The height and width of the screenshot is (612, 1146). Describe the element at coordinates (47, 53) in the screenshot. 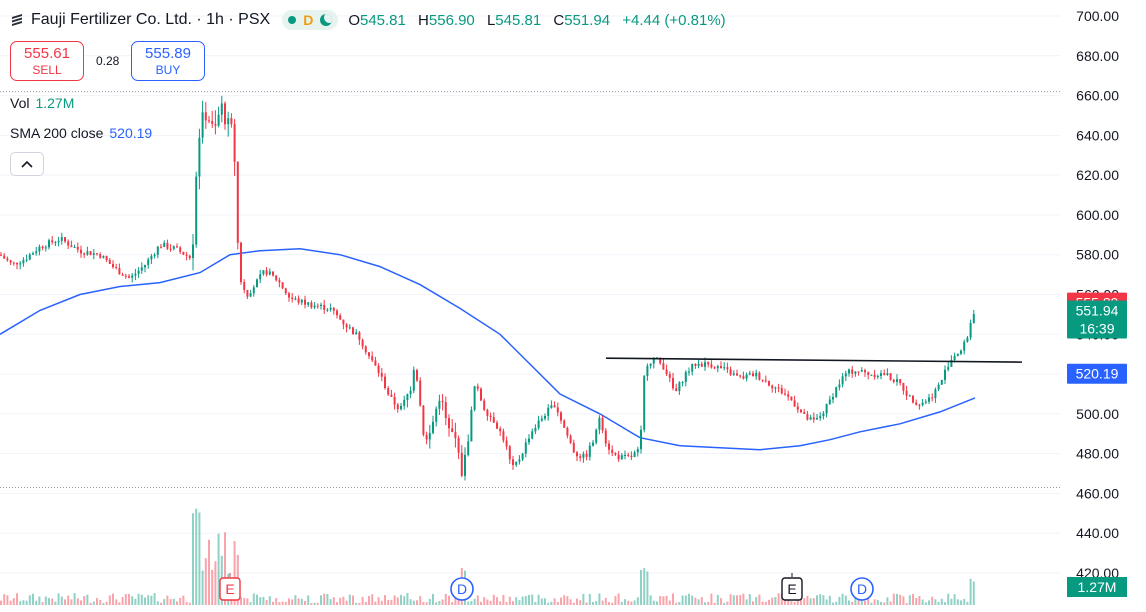

I see `sell-price: 555.61` at that location.